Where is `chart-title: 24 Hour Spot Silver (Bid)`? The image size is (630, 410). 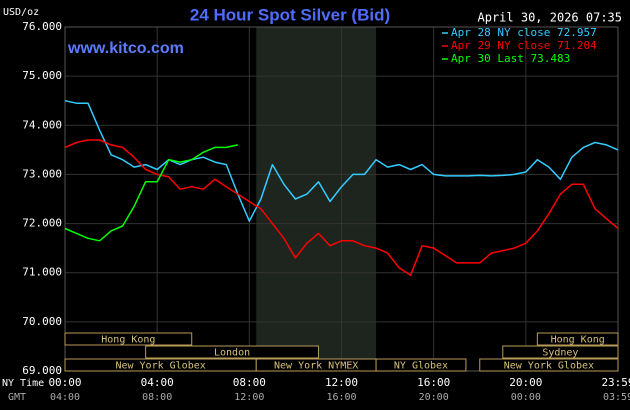
chart-title: 24 Hour Spot Silver (Bid) is located at coordinates (290, 14).